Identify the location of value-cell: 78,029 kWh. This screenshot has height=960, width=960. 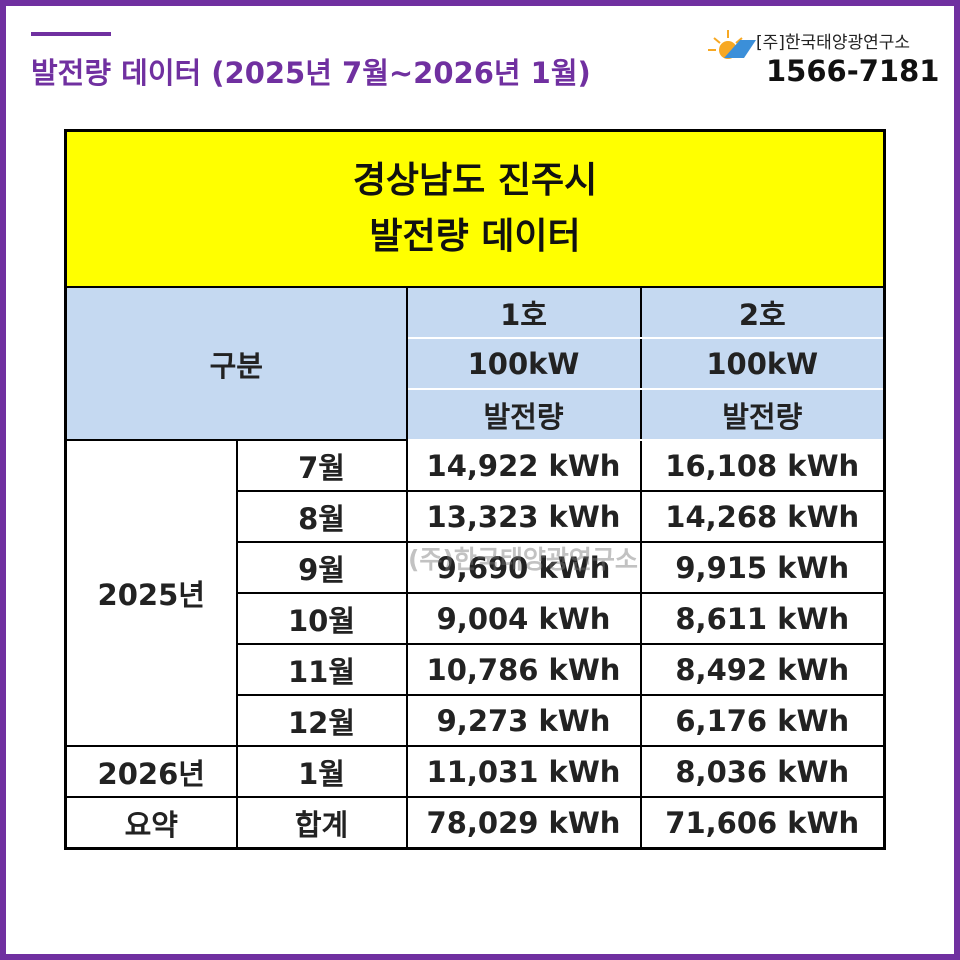
(523, 823).